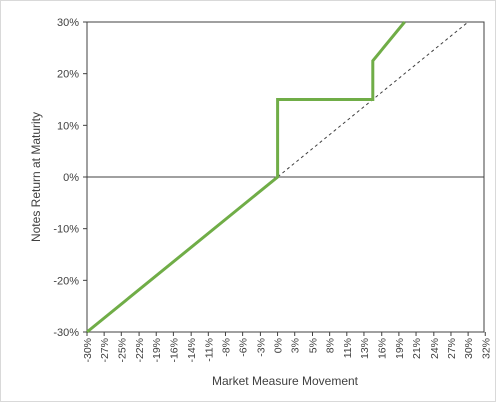  Describe the element at coordinates (296, 345) in the screenshot. I see `x-tick-label: 3%` at that location.